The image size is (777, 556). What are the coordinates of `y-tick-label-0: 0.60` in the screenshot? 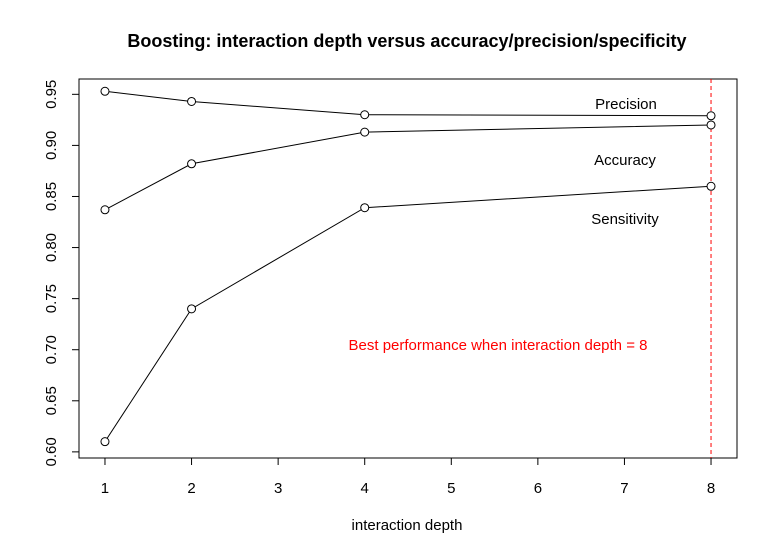 It's located at (51, 451).